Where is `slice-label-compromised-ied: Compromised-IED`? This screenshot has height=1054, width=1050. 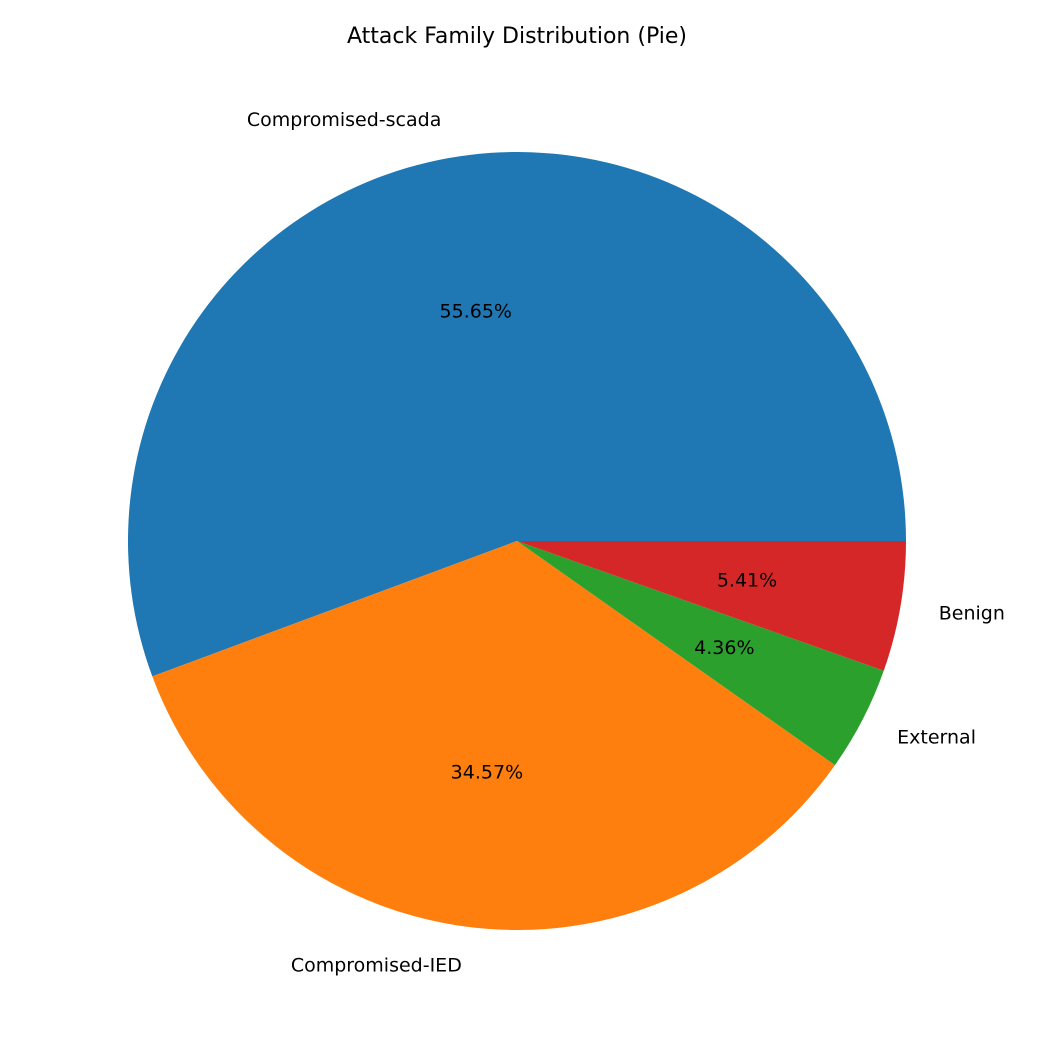
slice-label-compromised-ied: Compromised-IED is located at coordinates (376, 965).